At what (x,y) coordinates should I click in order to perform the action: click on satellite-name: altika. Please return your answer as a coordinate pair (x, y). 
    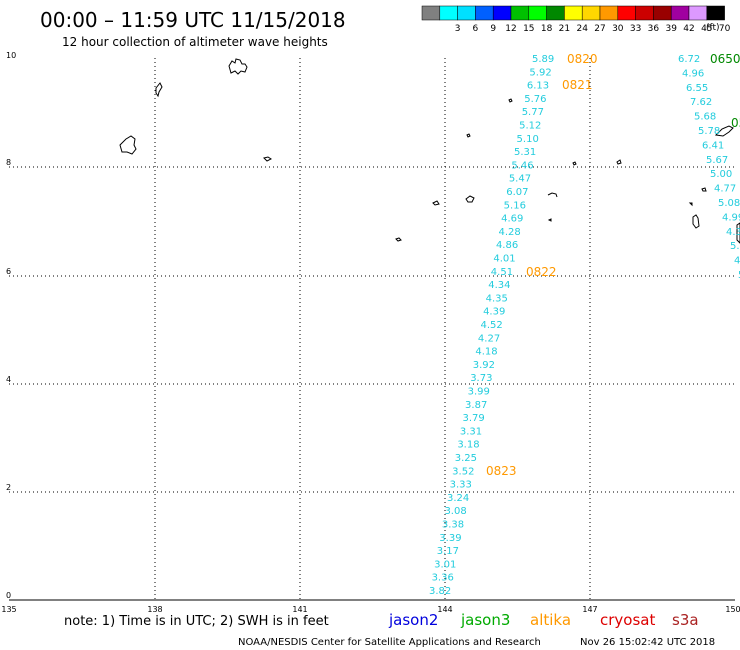
    Looking at the image, I should click on (550, 620).